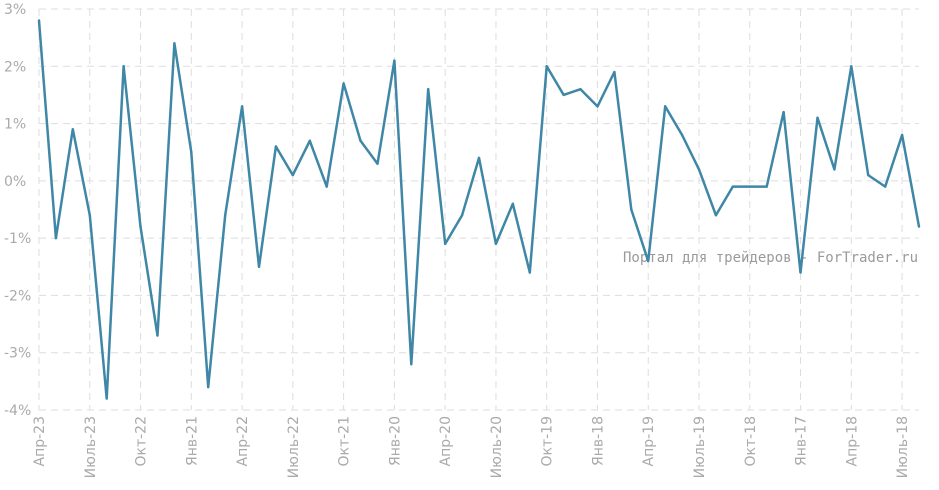 This screenshot has width=939, height=490. I want to click on x-tick-label: Апр-23, so click(40, 441).